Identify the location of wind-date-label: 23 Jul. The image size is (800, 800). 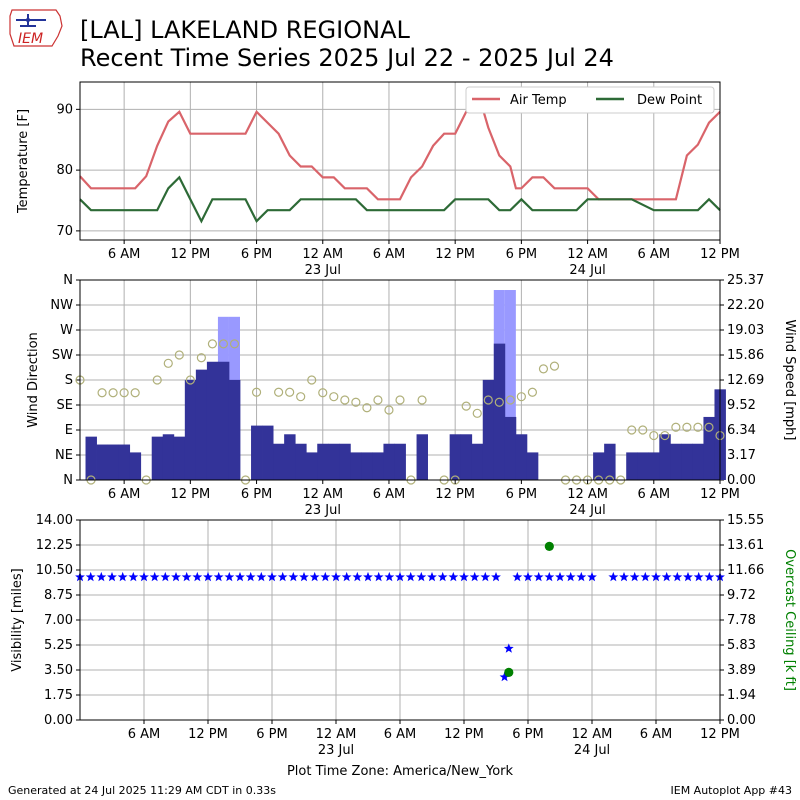
(323, 510).